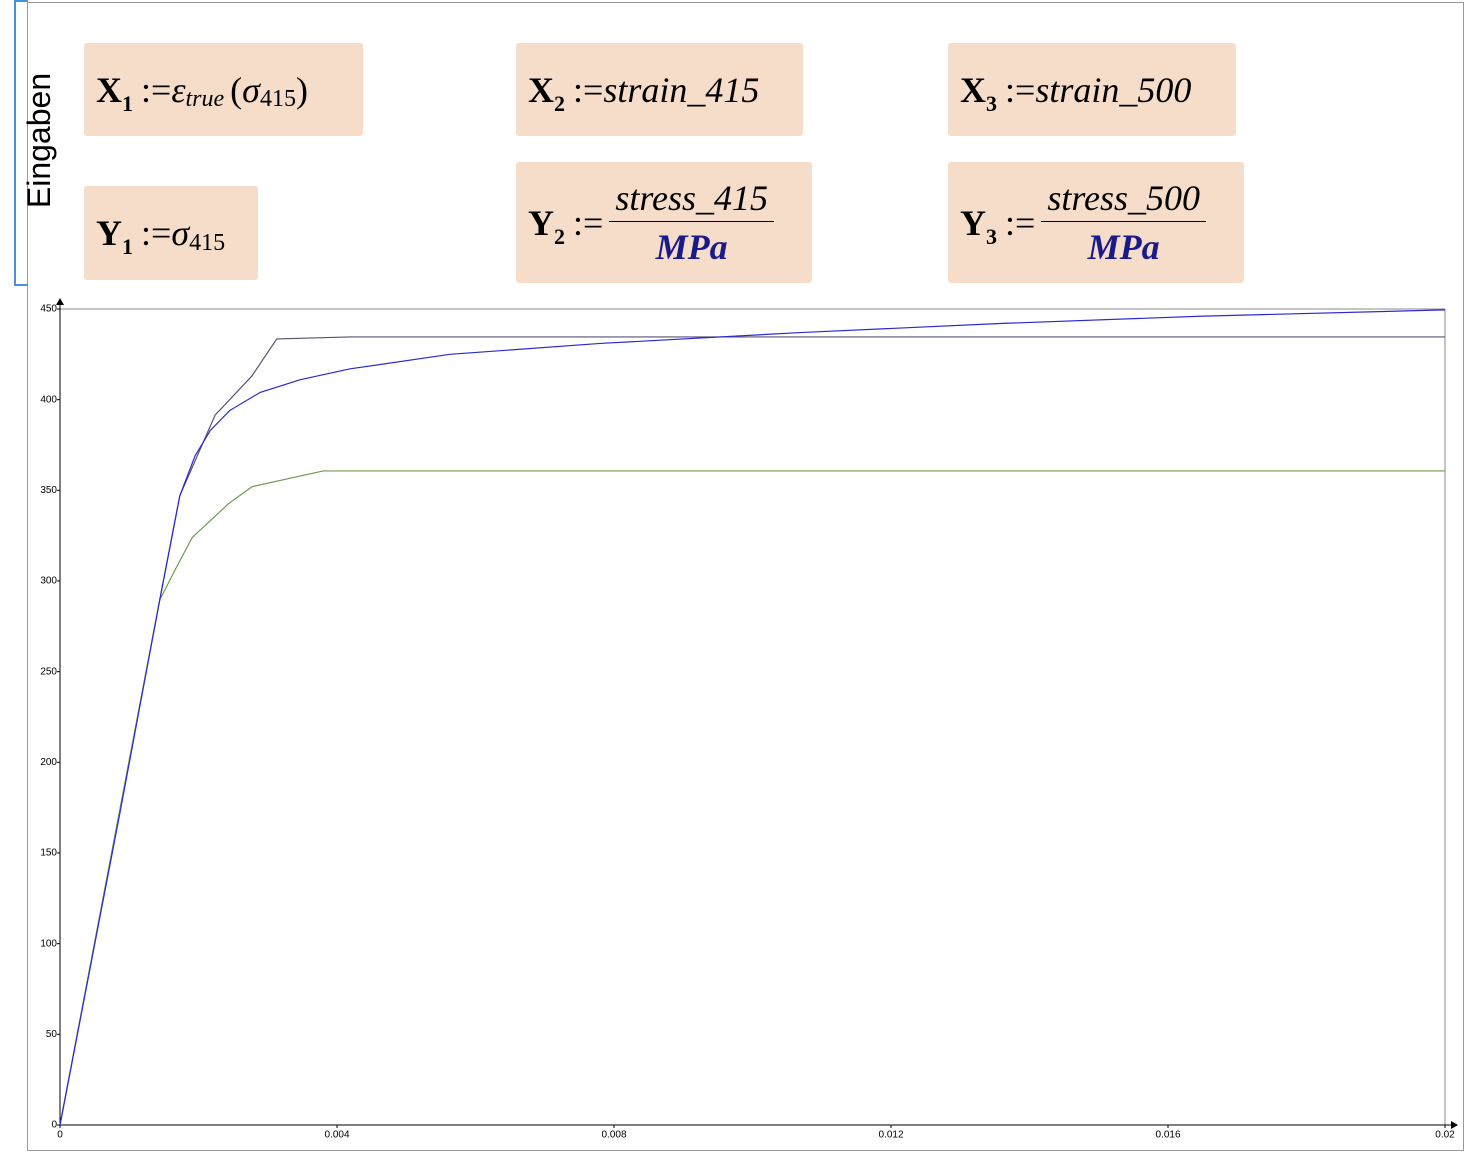 The height and width of the screenshot is (1155, 1466). Describe the element at coordinates (336, 1135) in the screenshot. I see `x-tick-label: 0.004` at that location.